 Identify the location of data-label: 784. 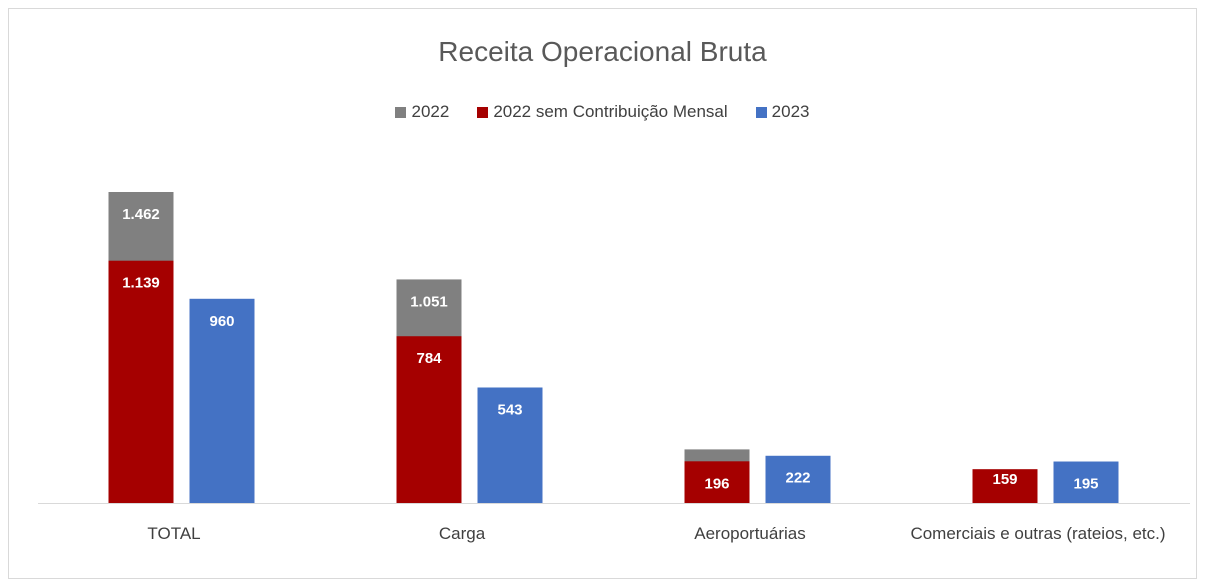
(429, 358).